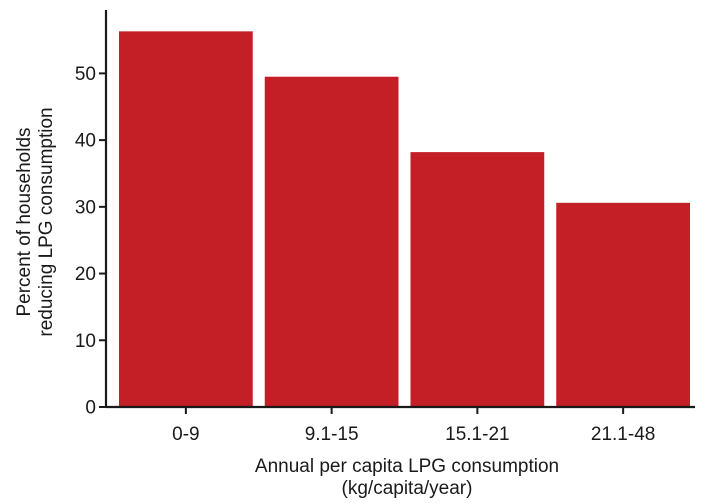  What do you see at coordinates (46, 221) in the screenshot?
I see `y-axis-title-line-2: reducing LPG consumption` at bounding box center [46, 221].